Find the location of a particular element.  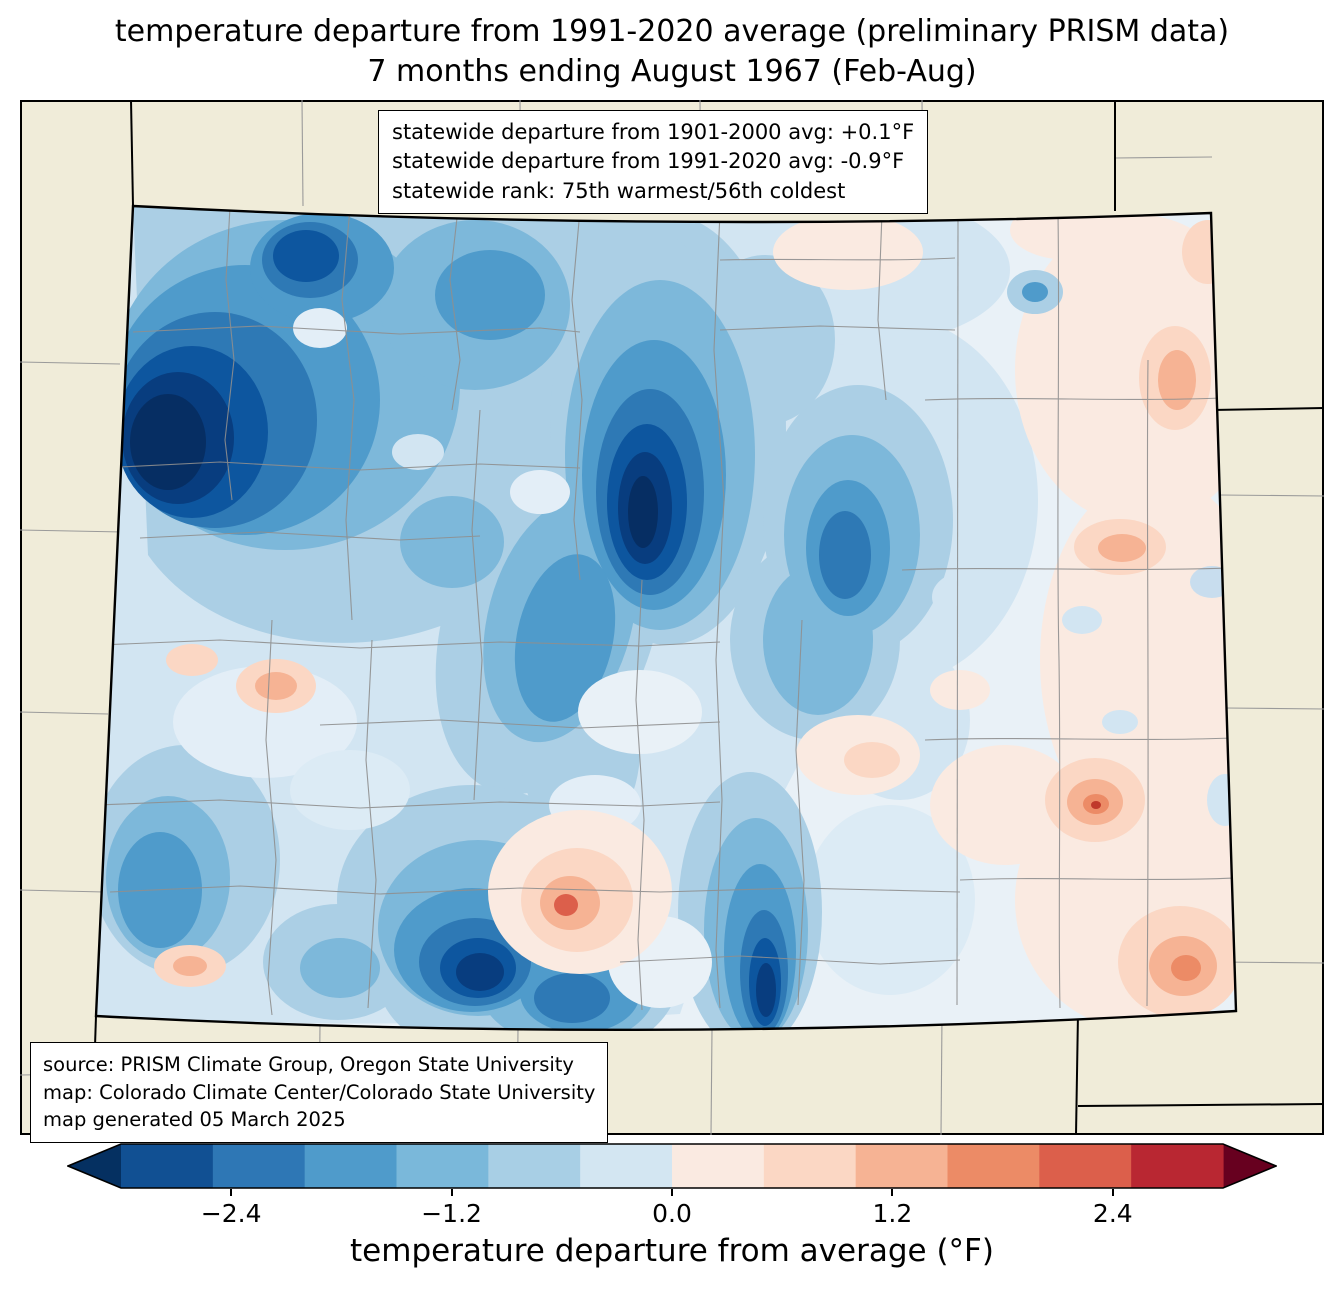

colorbar: −2.4 −1.2 0.0 1.2 2.4 is located at coordinates (672, 1193).